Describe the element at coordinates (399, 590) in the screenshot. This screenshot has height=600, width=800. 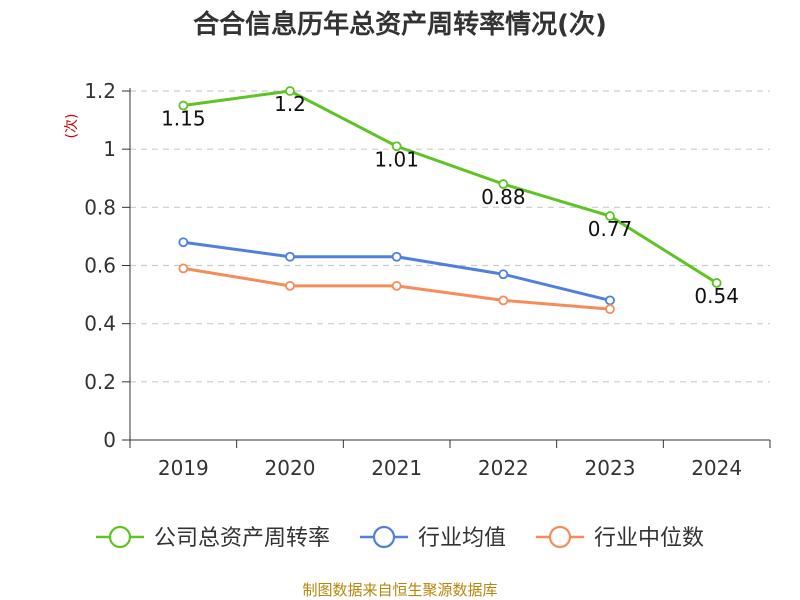
I see `source-note: 制图数据来自恒生聚源数据库` at that location.